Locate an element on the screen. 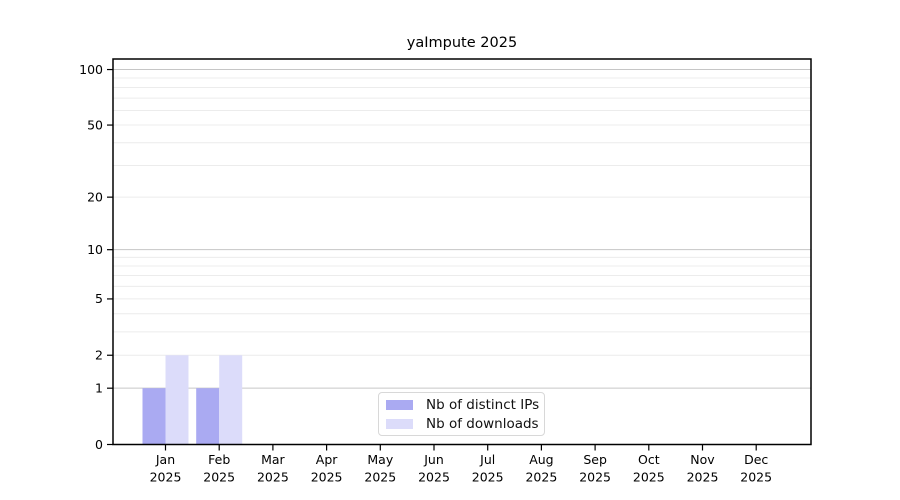 This screenshot has width=900, height=500. bar-jan-s1 is located at coordinates (177, 400).